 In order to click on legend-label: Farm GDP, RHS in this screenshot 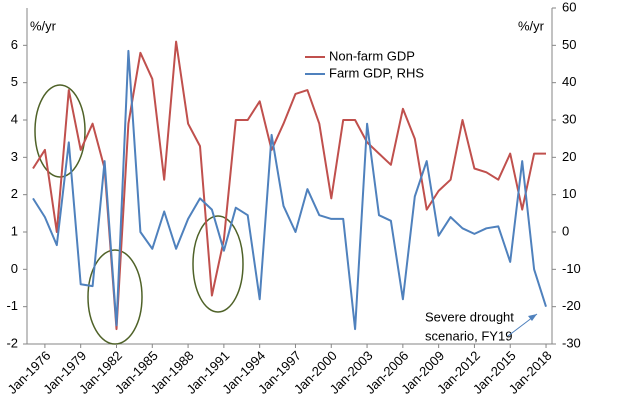, I will do `click(376, 72)`.